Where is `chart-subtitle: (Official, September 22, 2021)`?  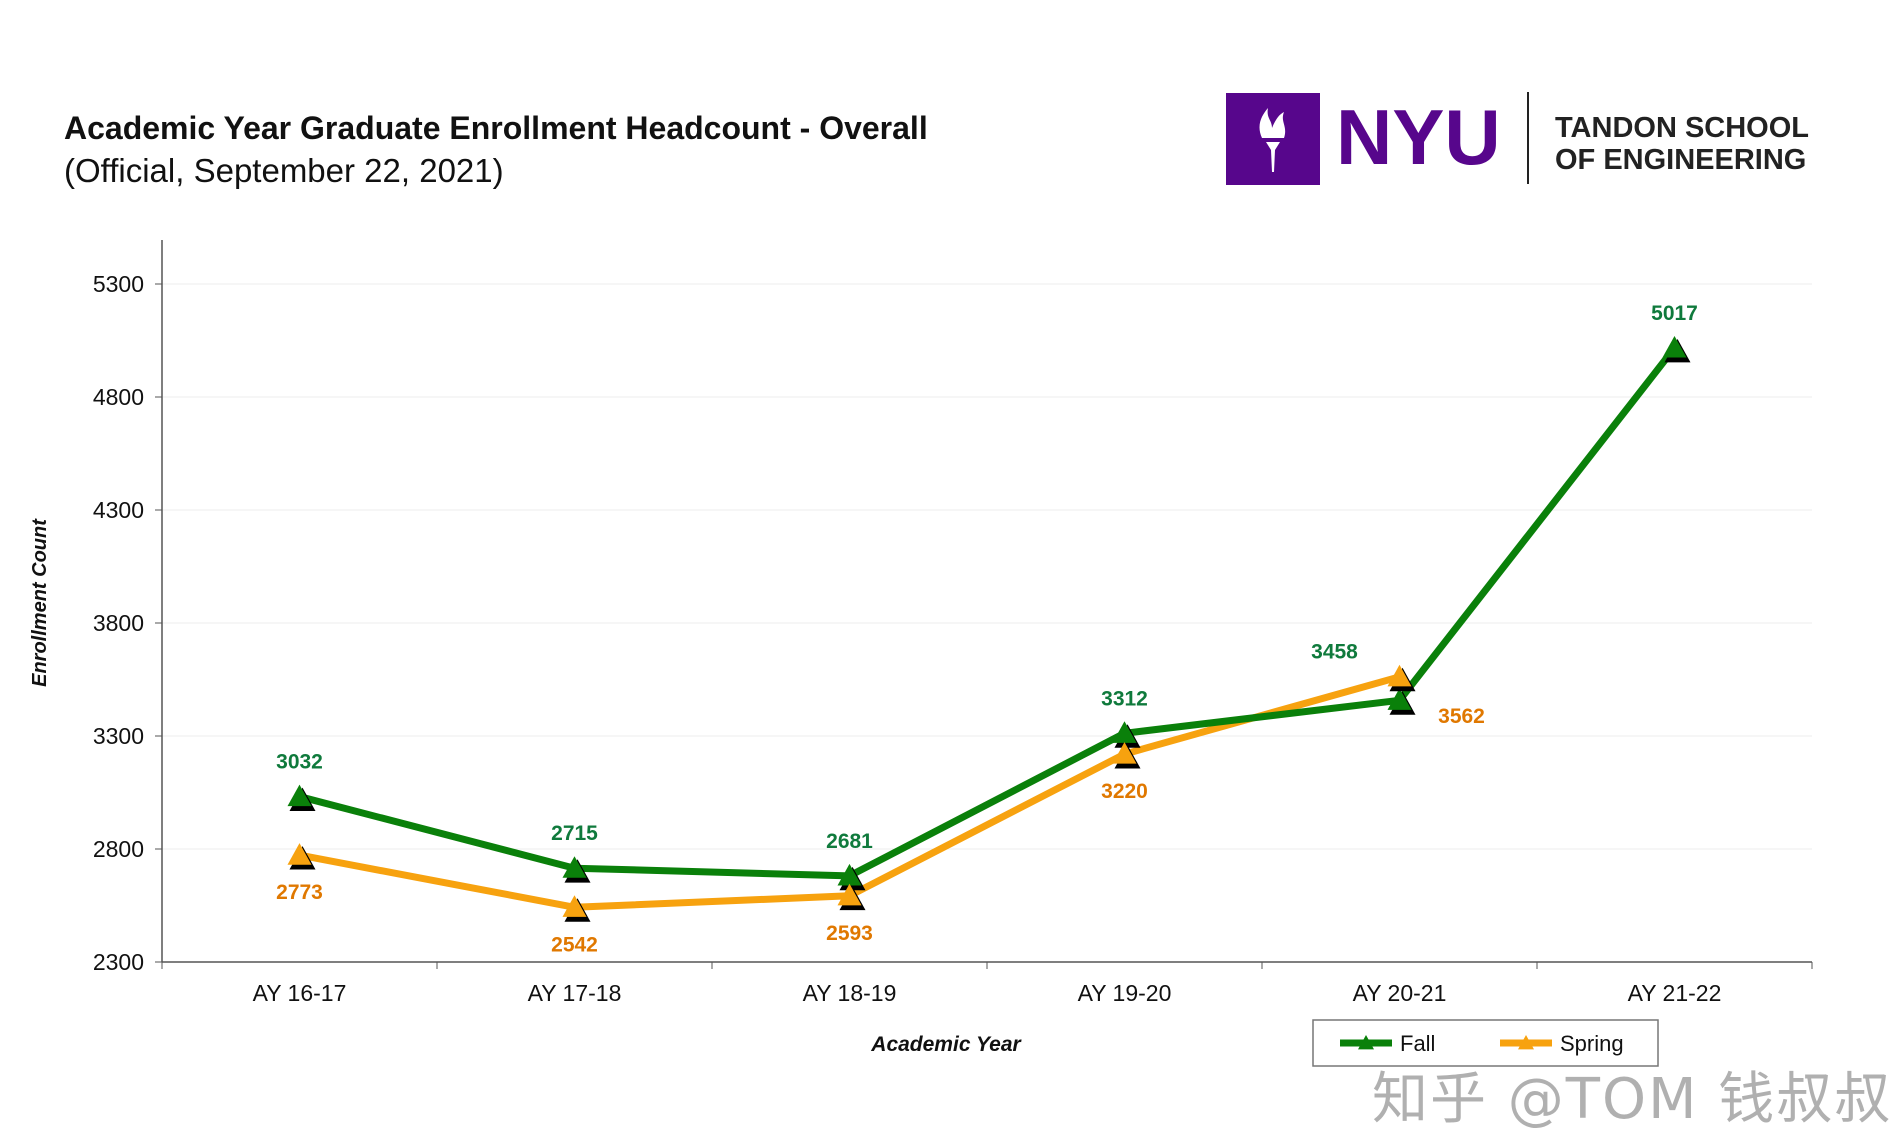
chart-subtitle: (Official, September 22, 2021) is located at coordinates (284, 170).